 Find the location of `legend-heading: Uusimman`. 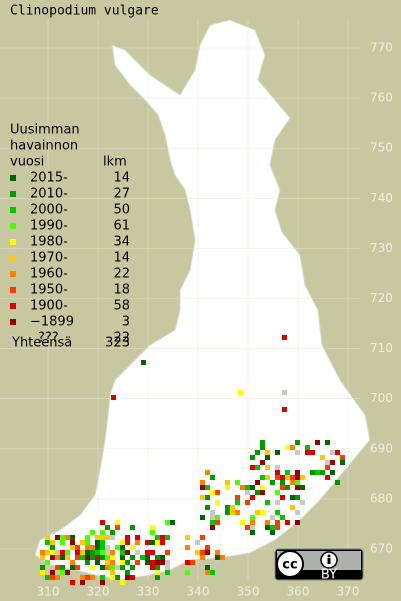

legend-heading: Uusimman is located at coordinates (45, 130).